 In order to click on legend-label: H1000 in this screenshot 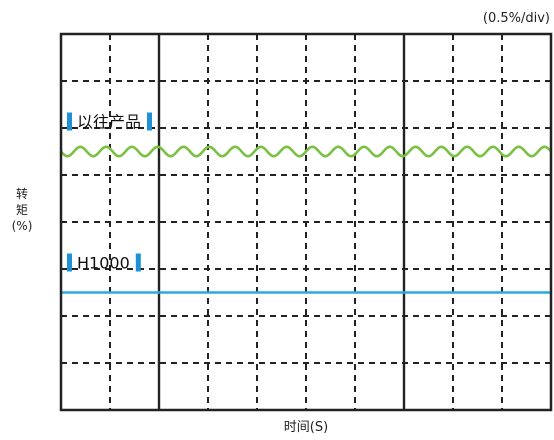, I will do `click(104, 263)`.